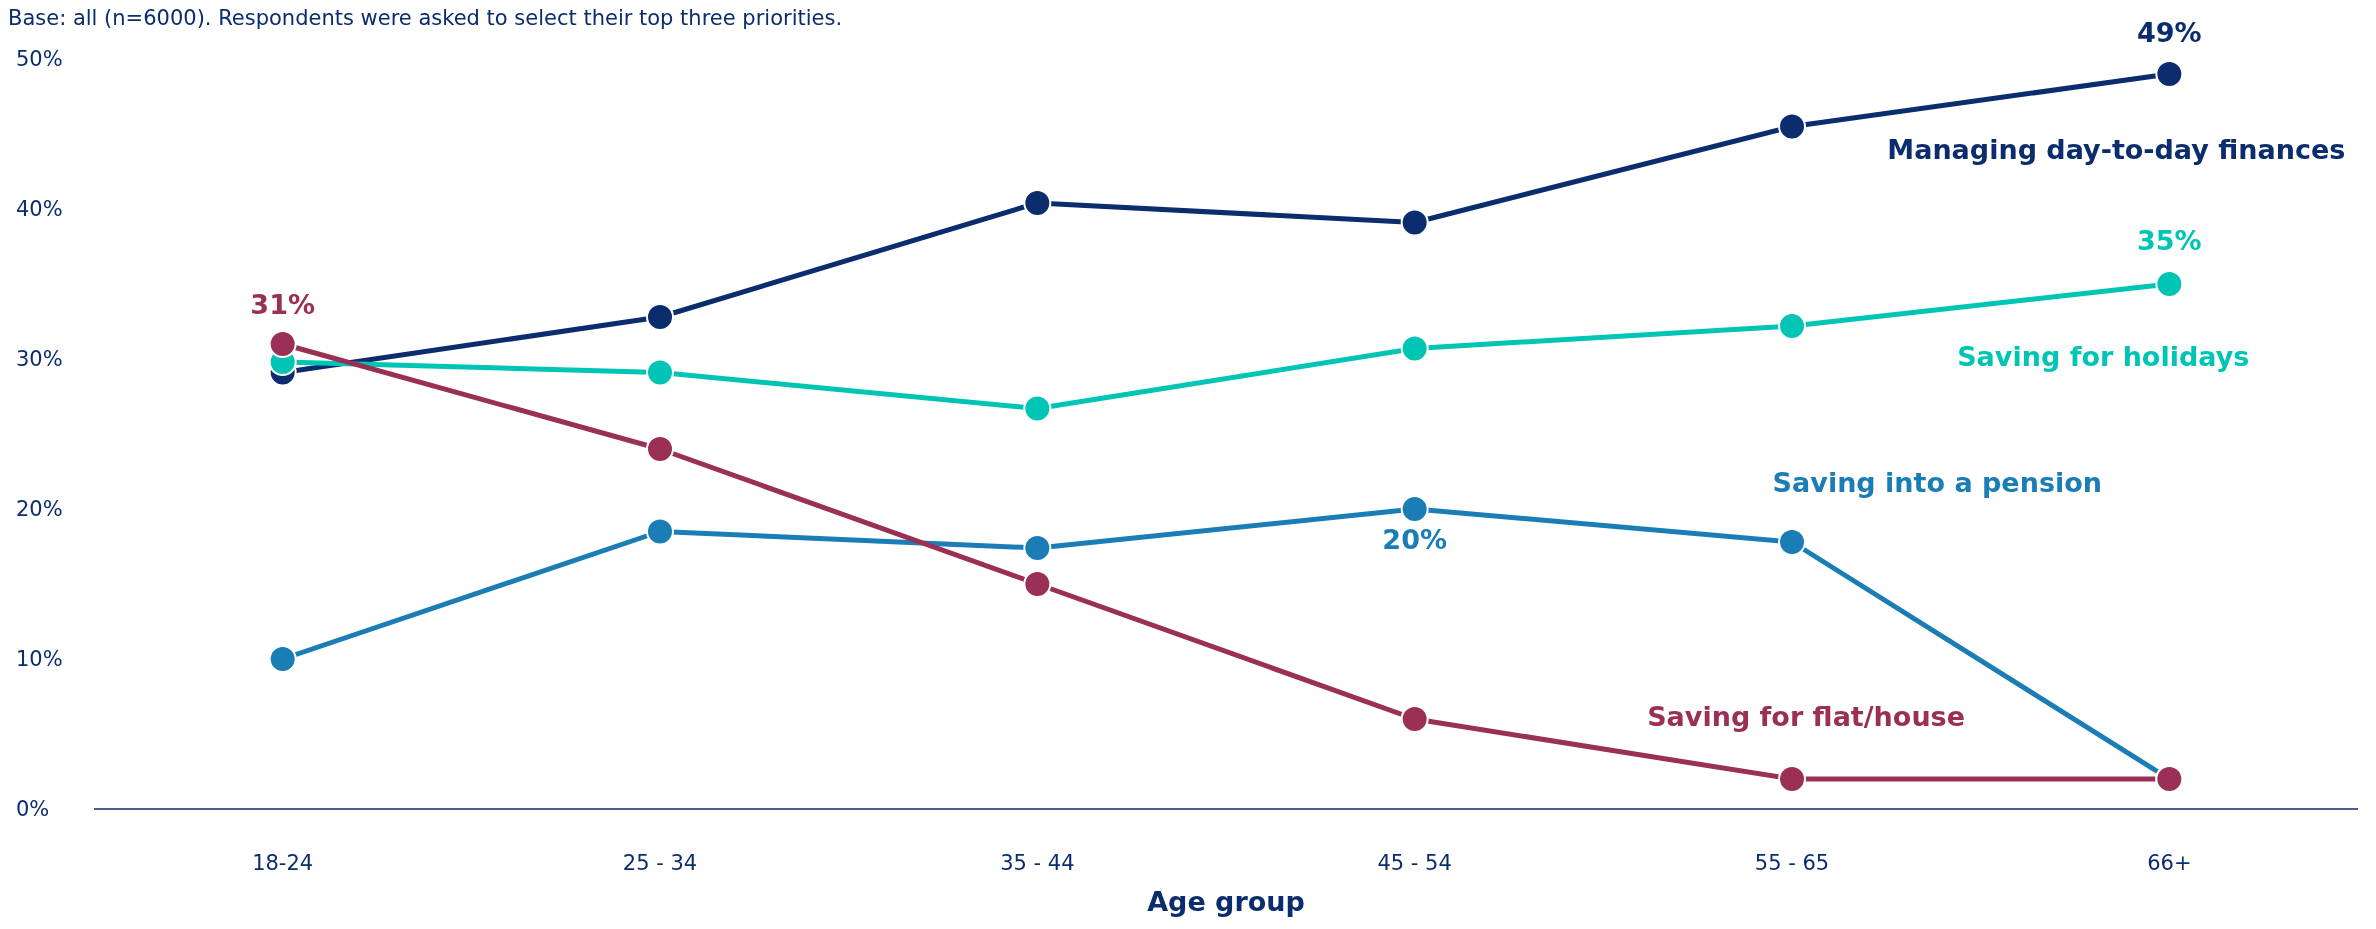 This screenshot has height=929, width=2376. What do you see at coordinates (39, 209) in the screenshot?
I see `y-tick-label: 40%` at bounding box center [39, 209].